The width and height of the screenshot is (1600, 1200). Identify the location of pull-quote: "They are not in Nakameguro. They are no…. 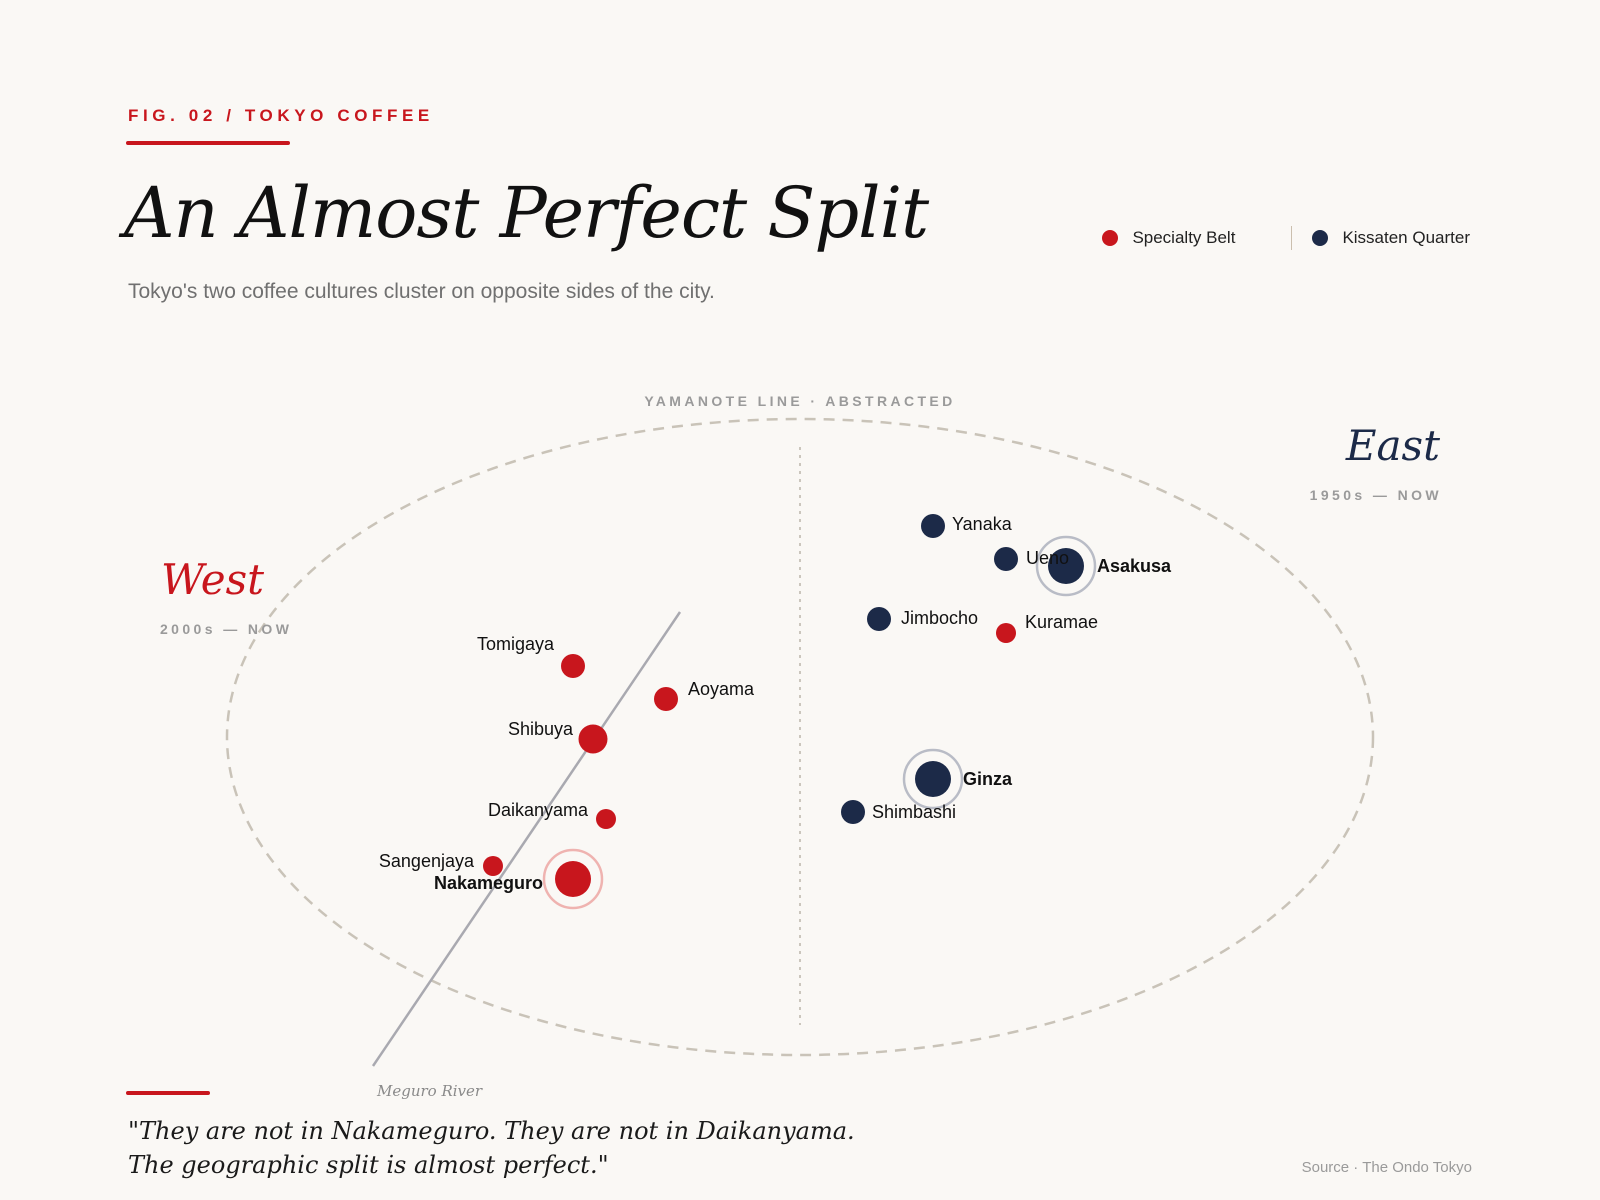
(491, 1148).